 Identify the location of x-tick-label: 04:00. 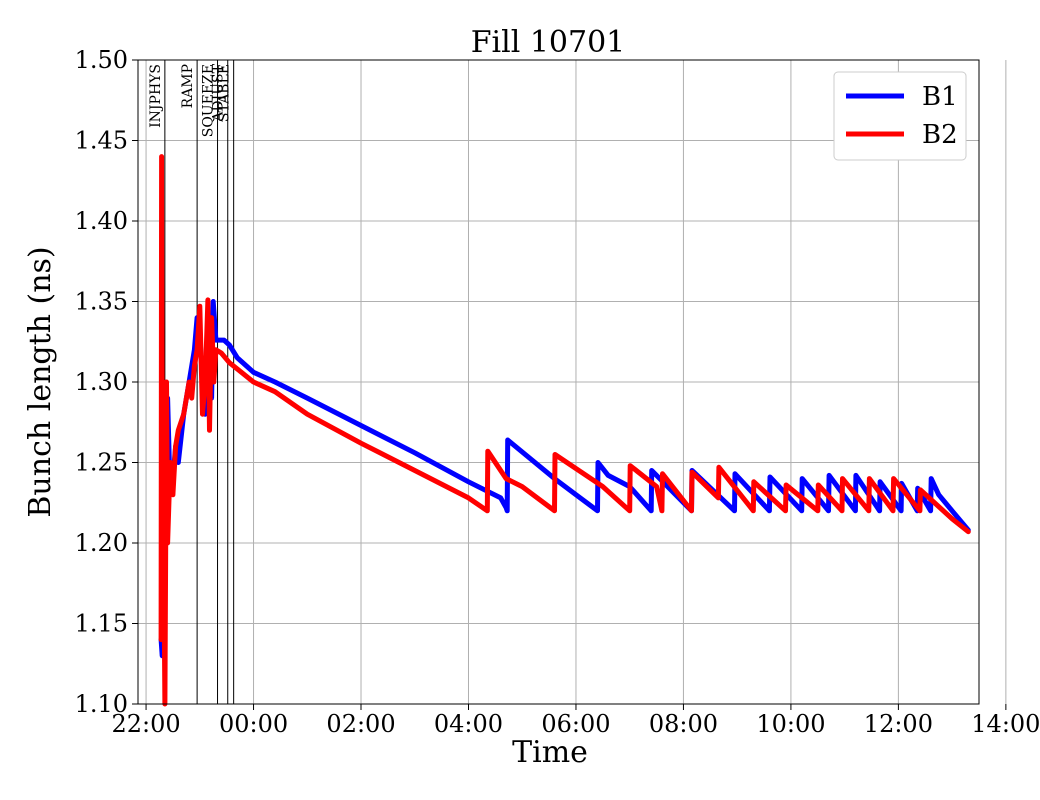
(468, 724).